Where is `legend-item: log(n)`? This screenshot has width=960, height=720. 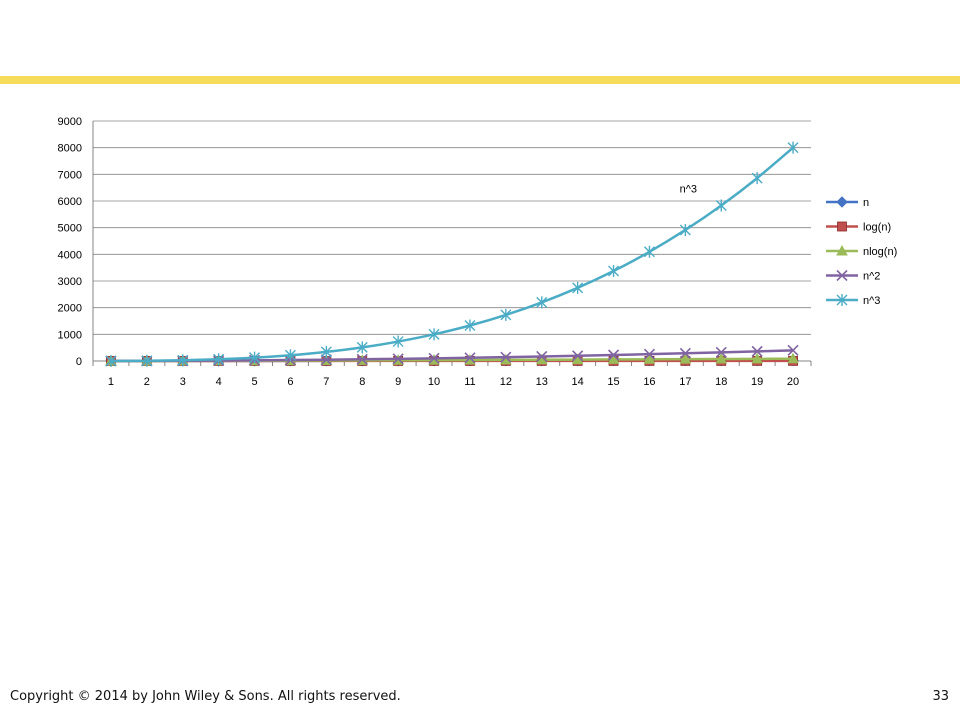 legend-item: log(n) is located at coordinates (858, 228).